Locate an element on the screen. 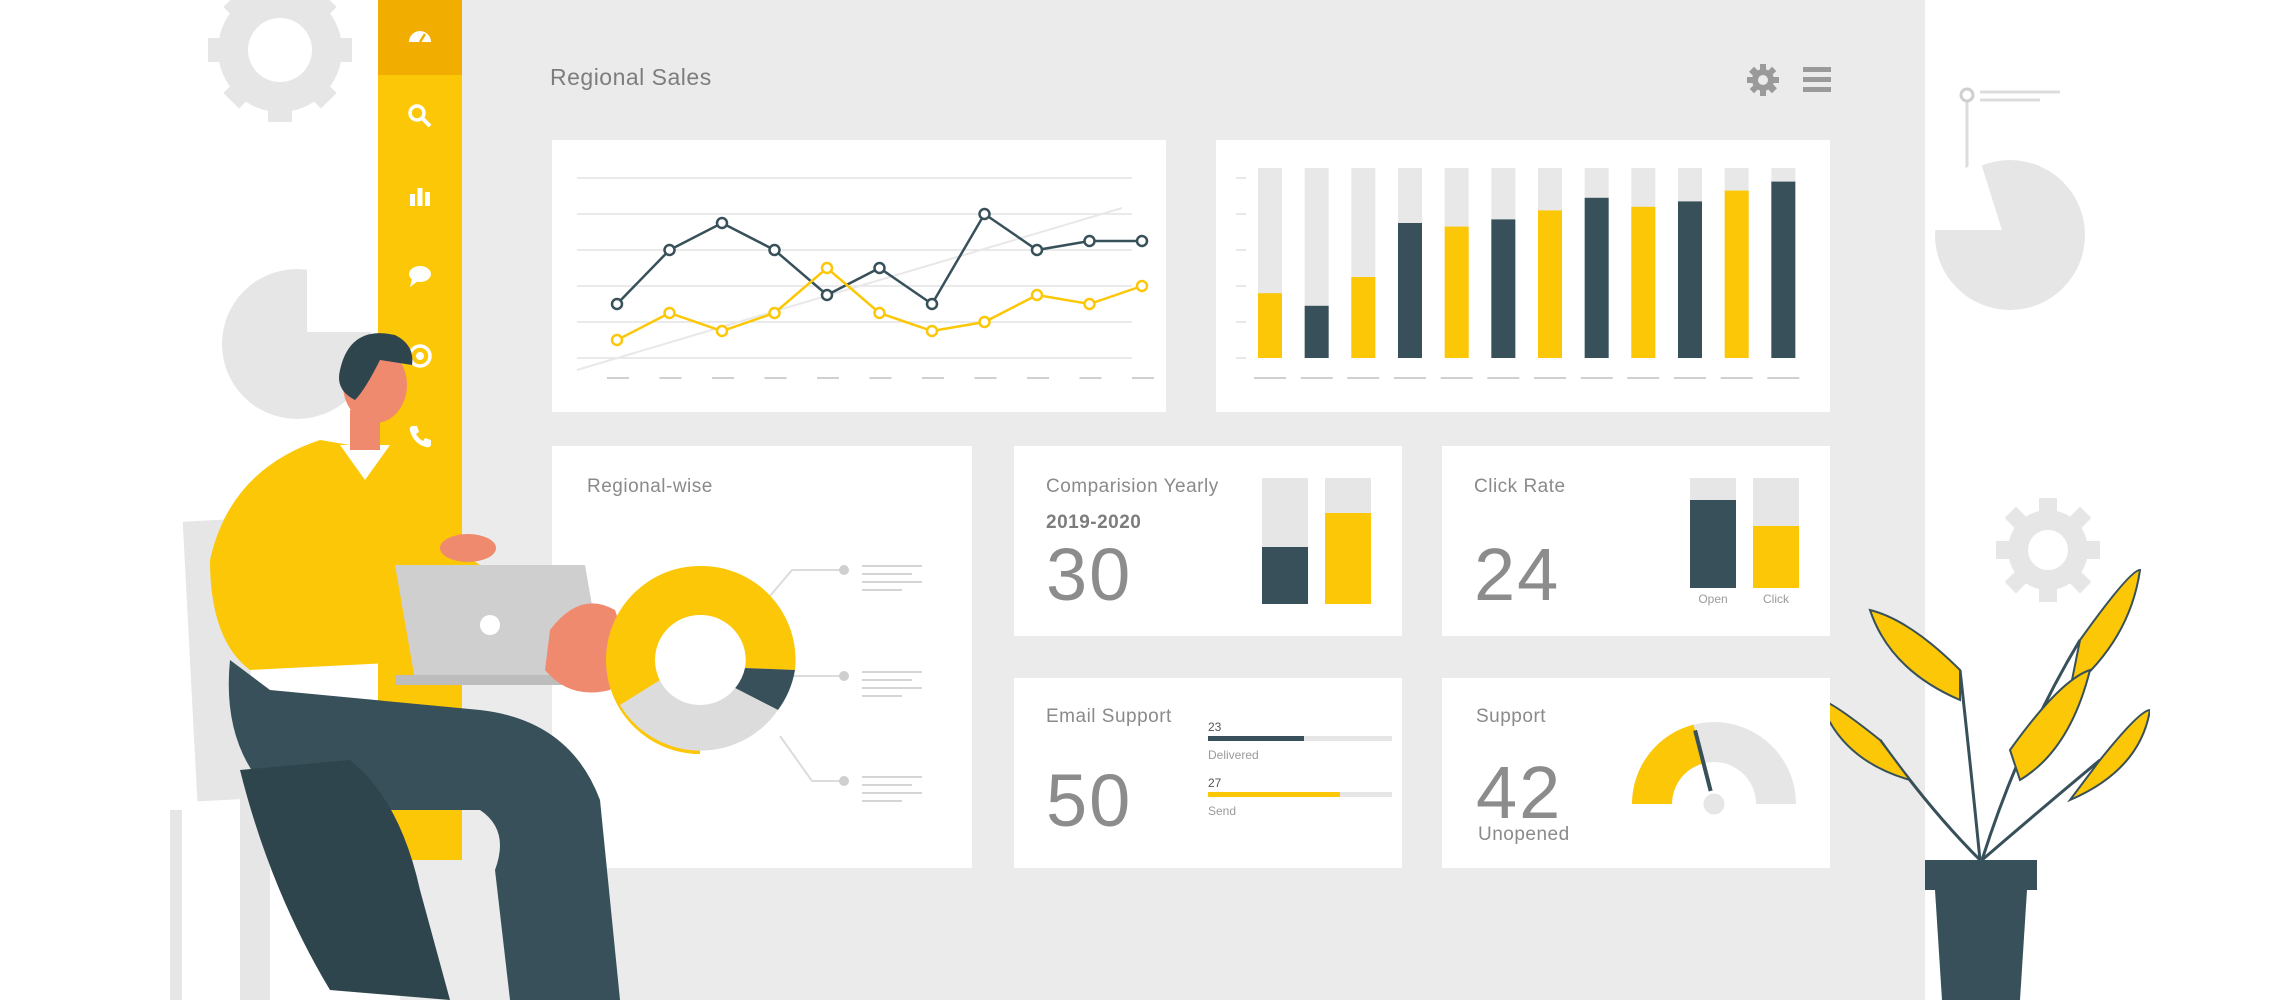  send-count: 27 is located at coordinates (1215, 783).